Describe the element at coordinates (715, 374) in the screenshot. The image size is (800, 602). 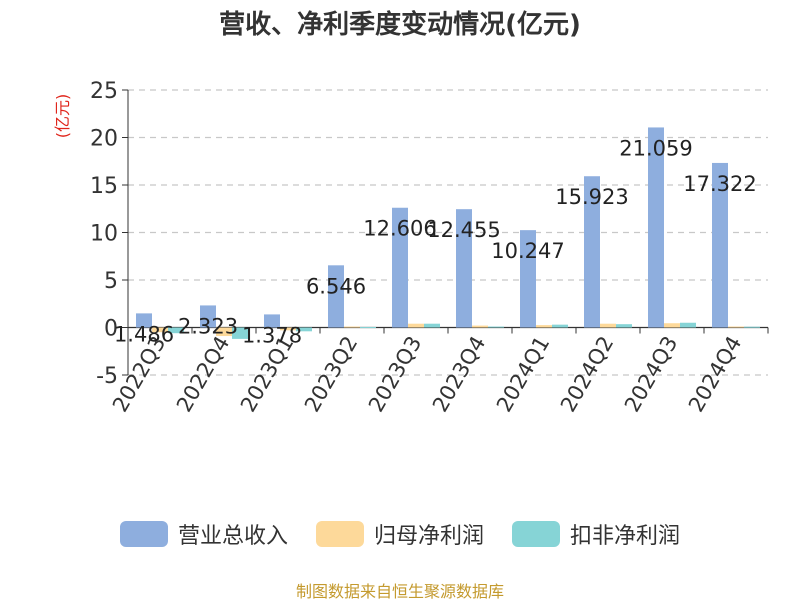
I see `x-tick-label: 2024Q4` at that location.